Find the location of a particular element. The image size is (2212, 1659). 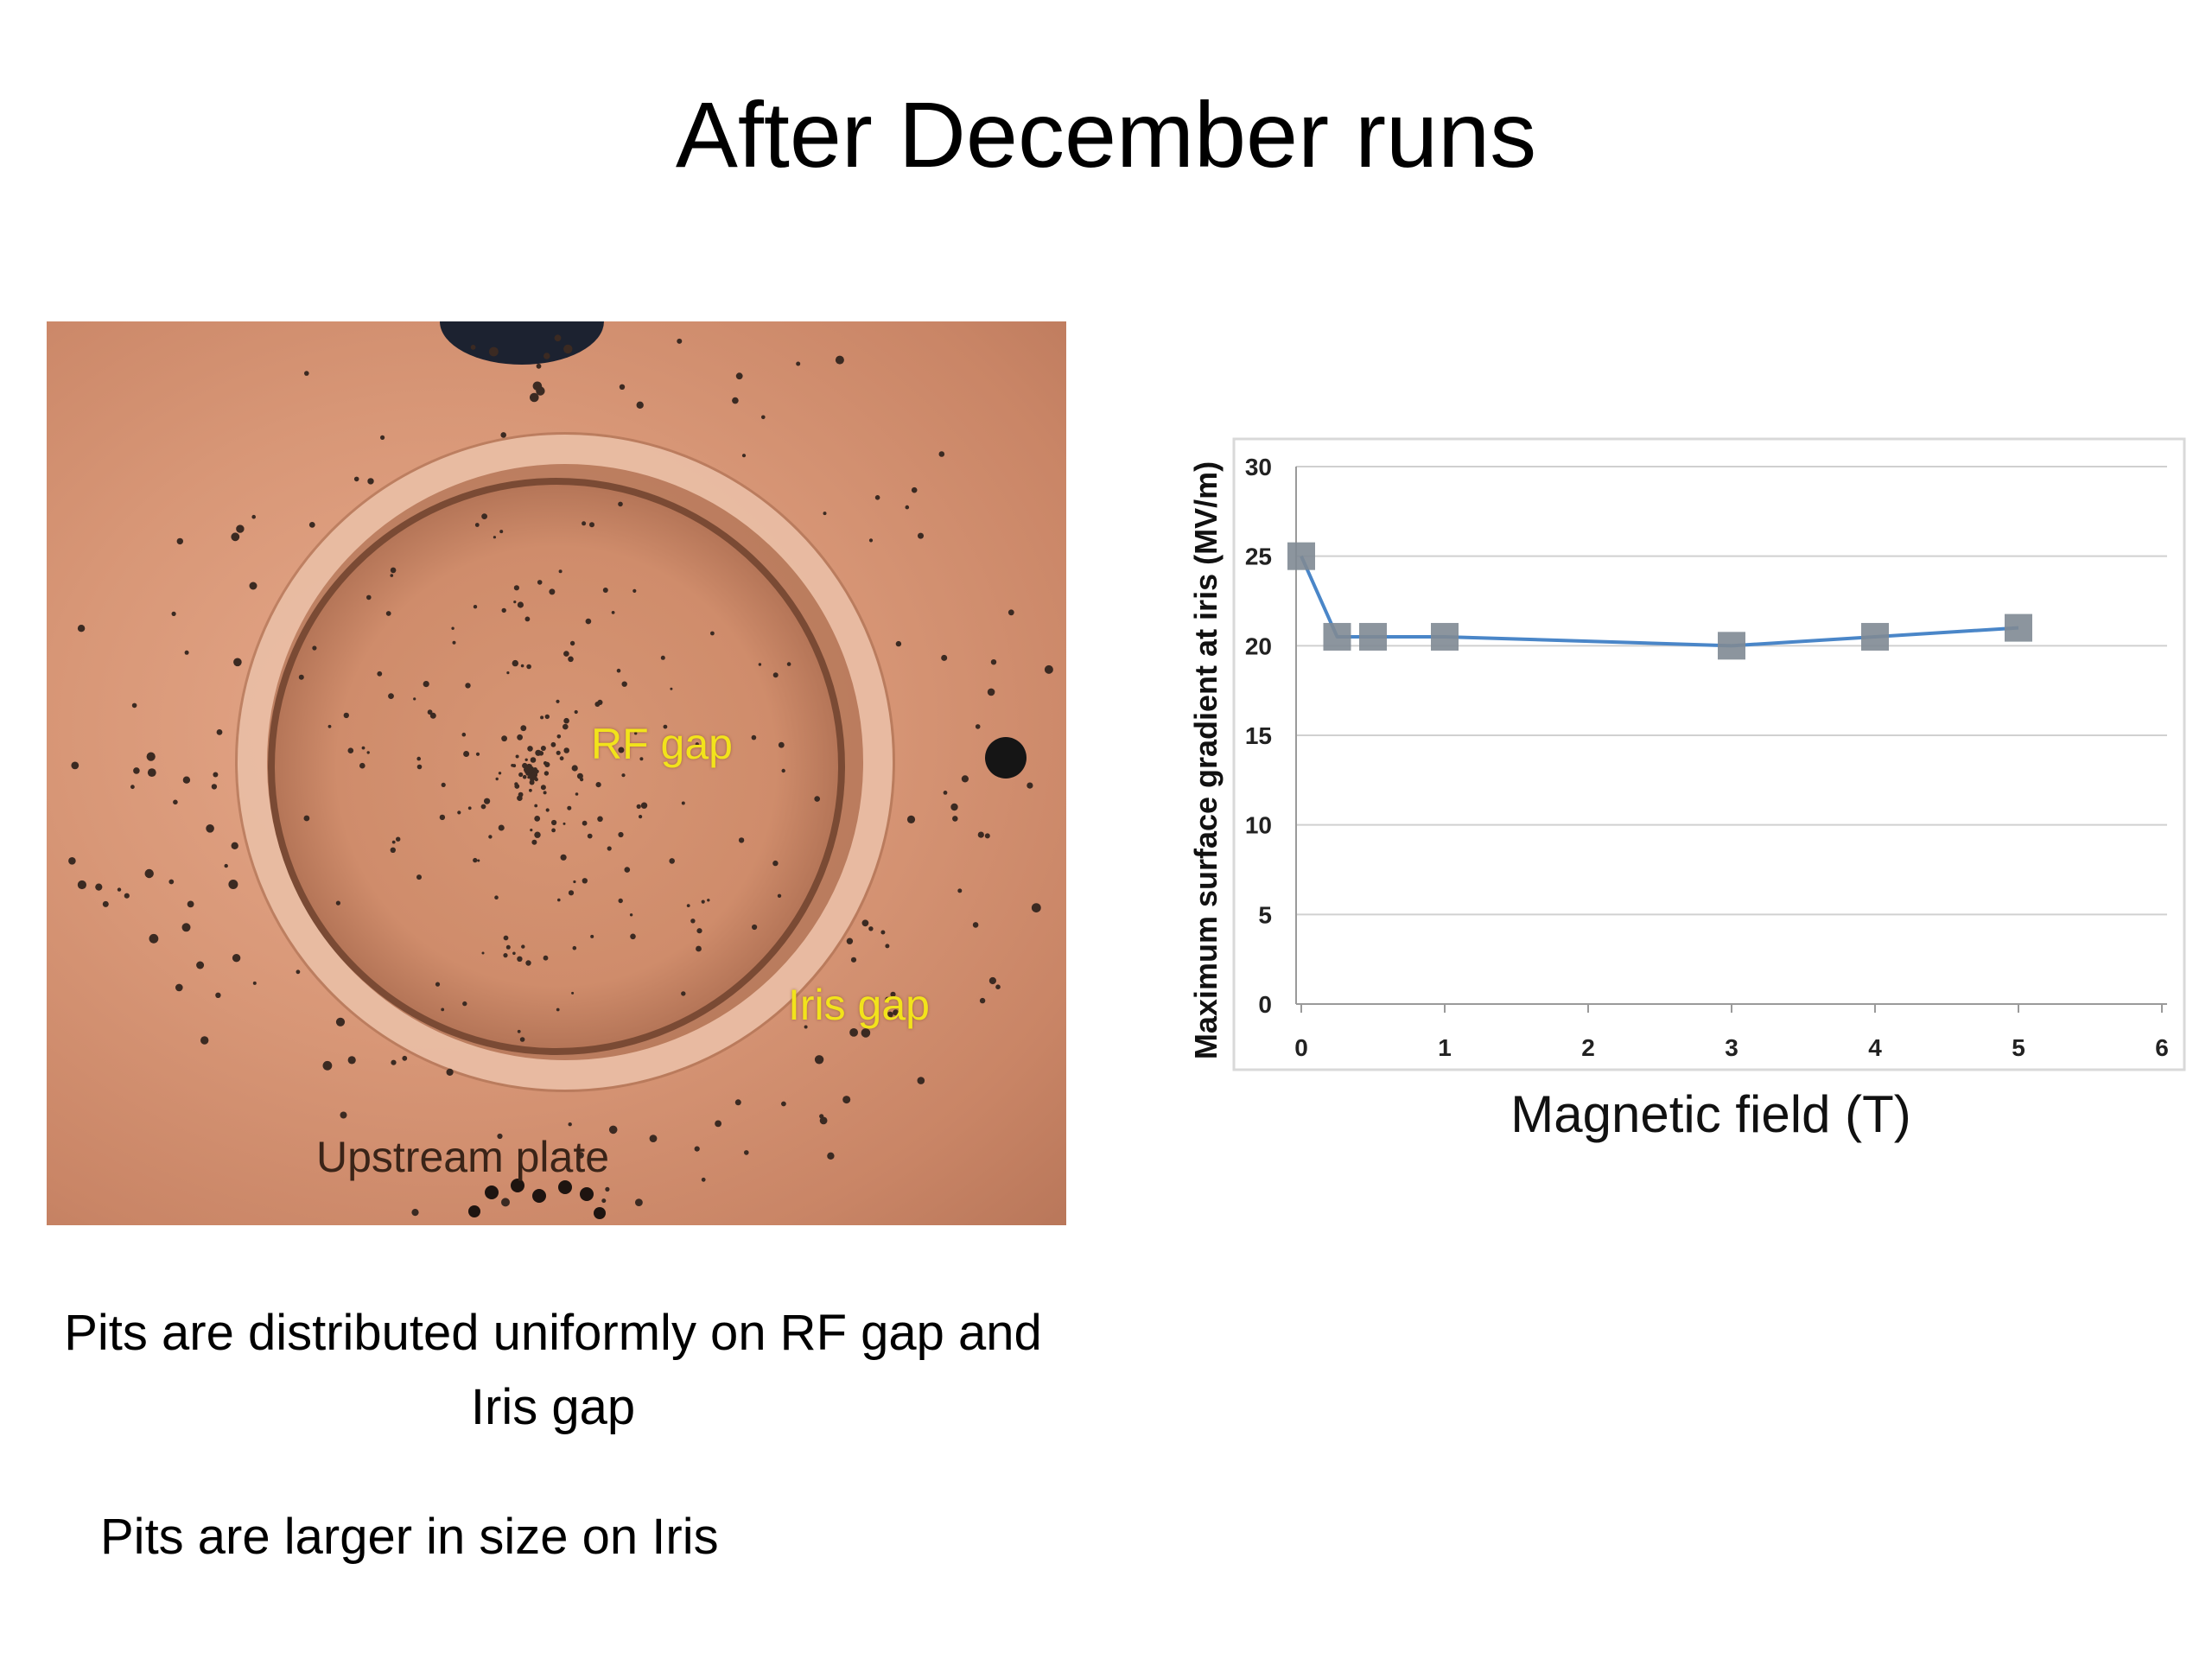

x-tick-label: 0 is located at coordinates (1301, 1047).